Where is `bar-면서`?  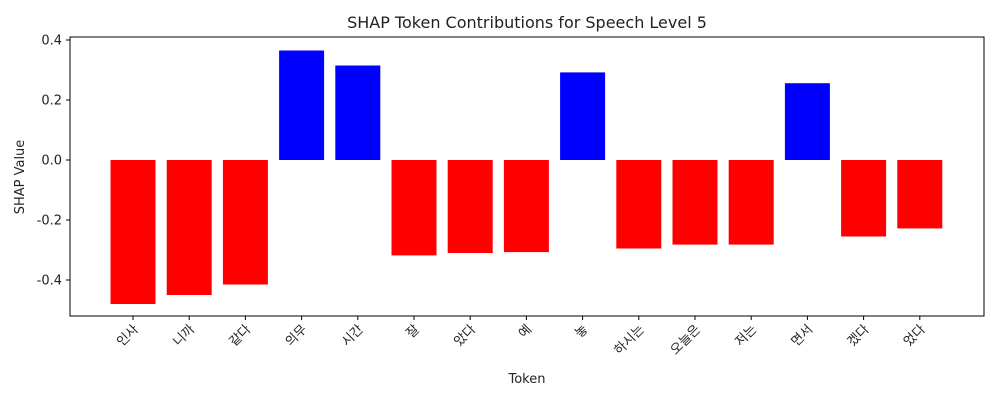 bar-면서 is located at coordinates (807, 121).